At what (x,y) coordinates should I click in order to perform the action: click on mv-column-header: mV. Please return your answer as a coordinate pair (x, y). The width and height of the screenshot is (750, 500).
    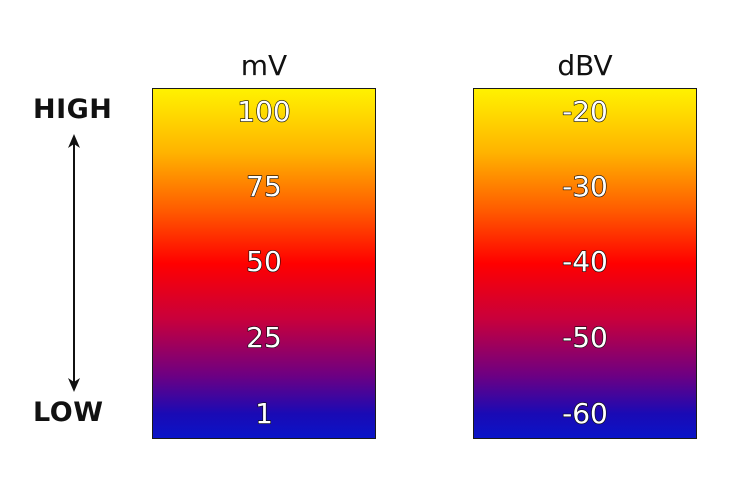
    Looking at the image, I should click on (264, 65).